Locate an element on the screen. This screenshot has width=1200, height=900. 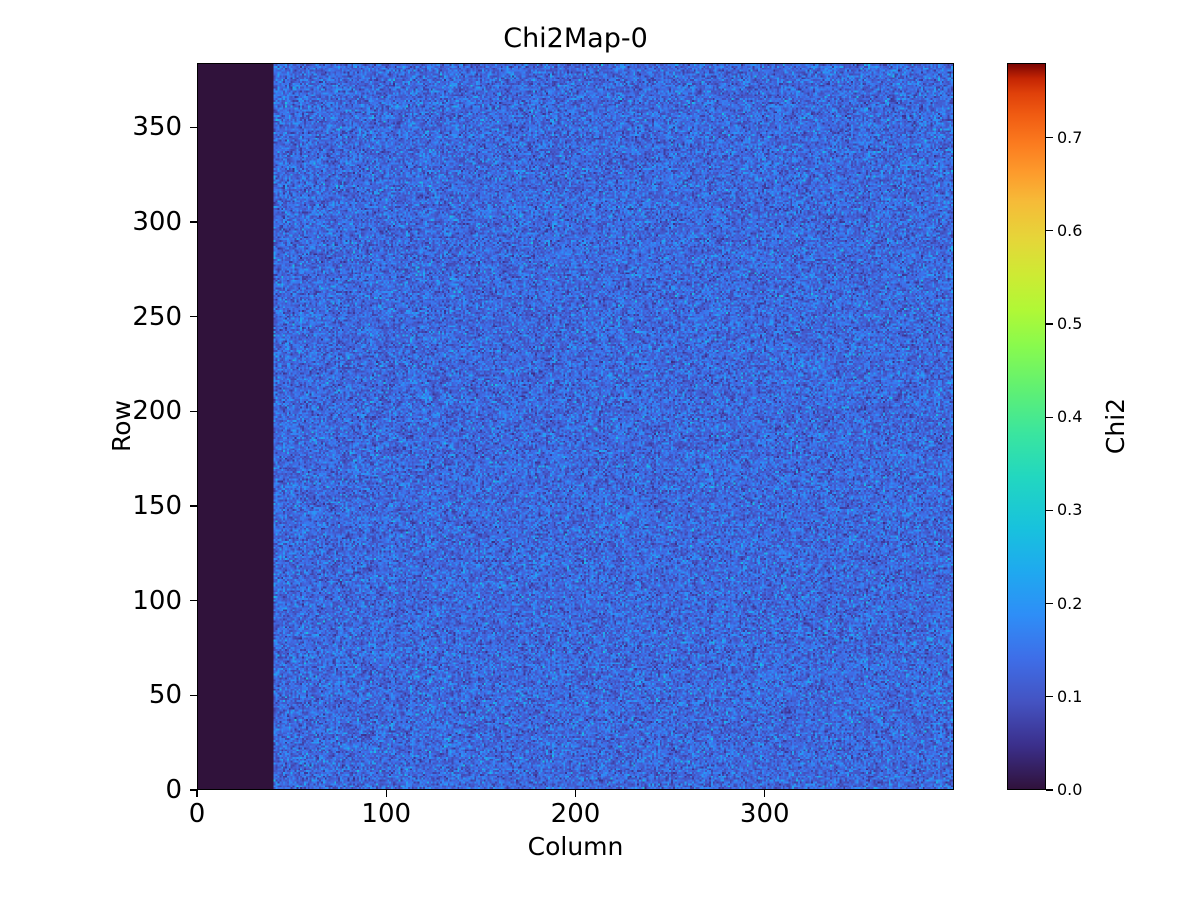
colorbar-tick-label: 0.1 is located at coordinates (1070, 696).